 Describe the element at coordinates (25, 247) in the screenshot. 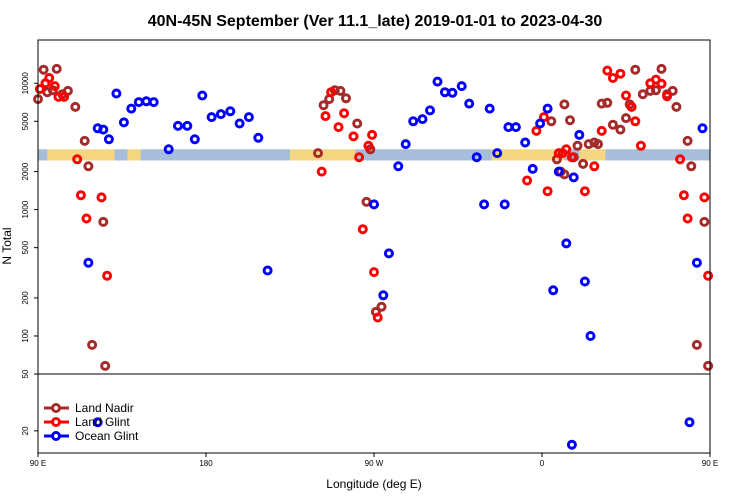

I see `y-tick-label: 500` at that location.